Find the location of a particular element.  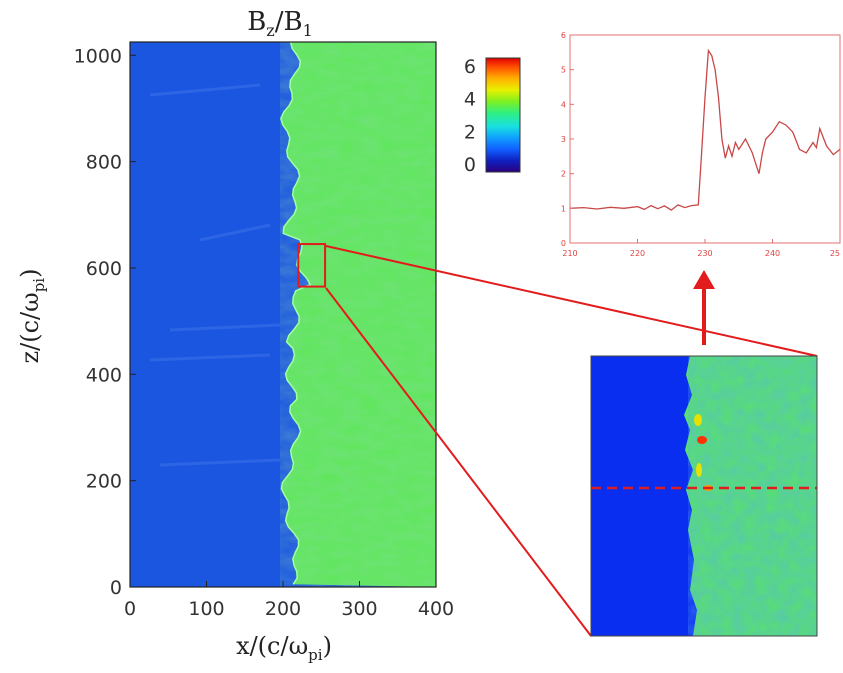

line-y-tick-label: 3 is located at coordinates (563, 139).